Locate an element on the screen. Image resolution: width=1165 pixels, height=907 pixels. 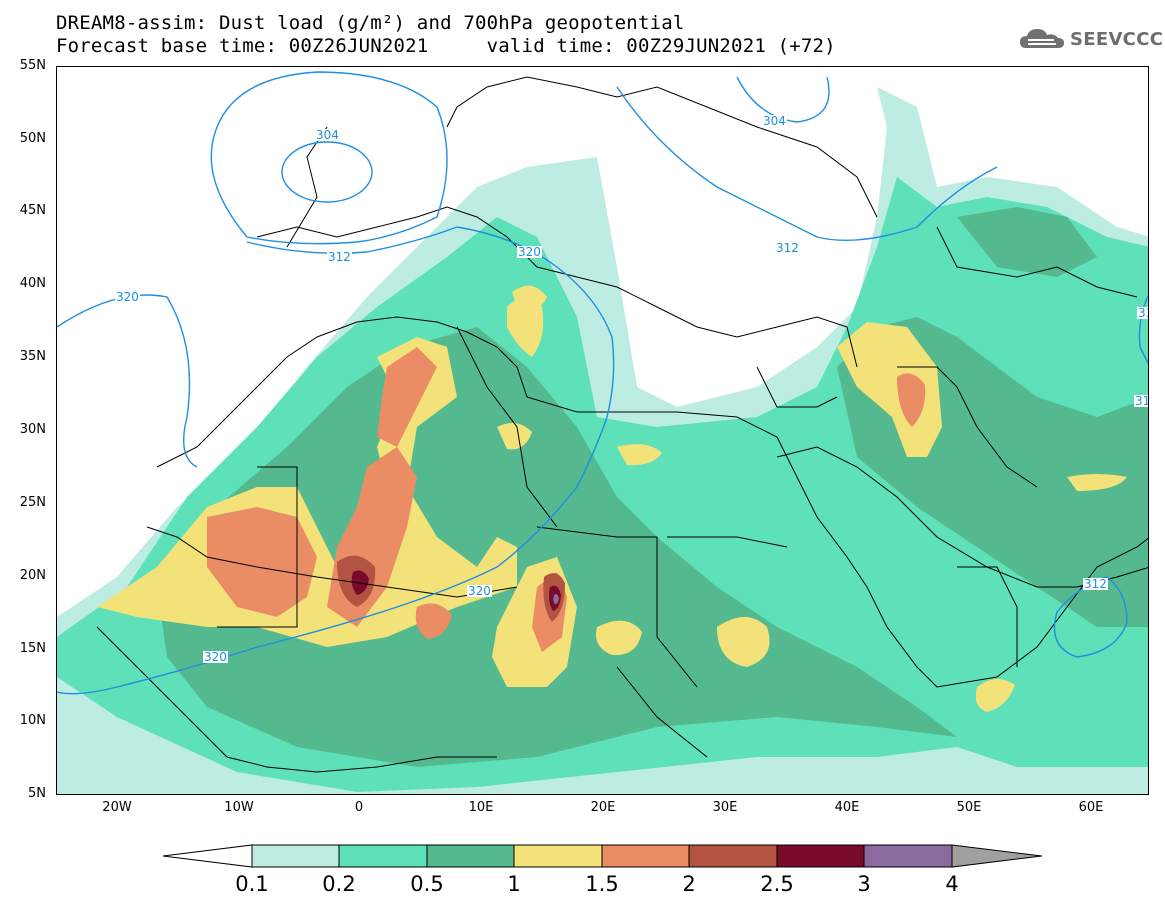
colorbar-high-arrow is located at coordinates (997, 856).